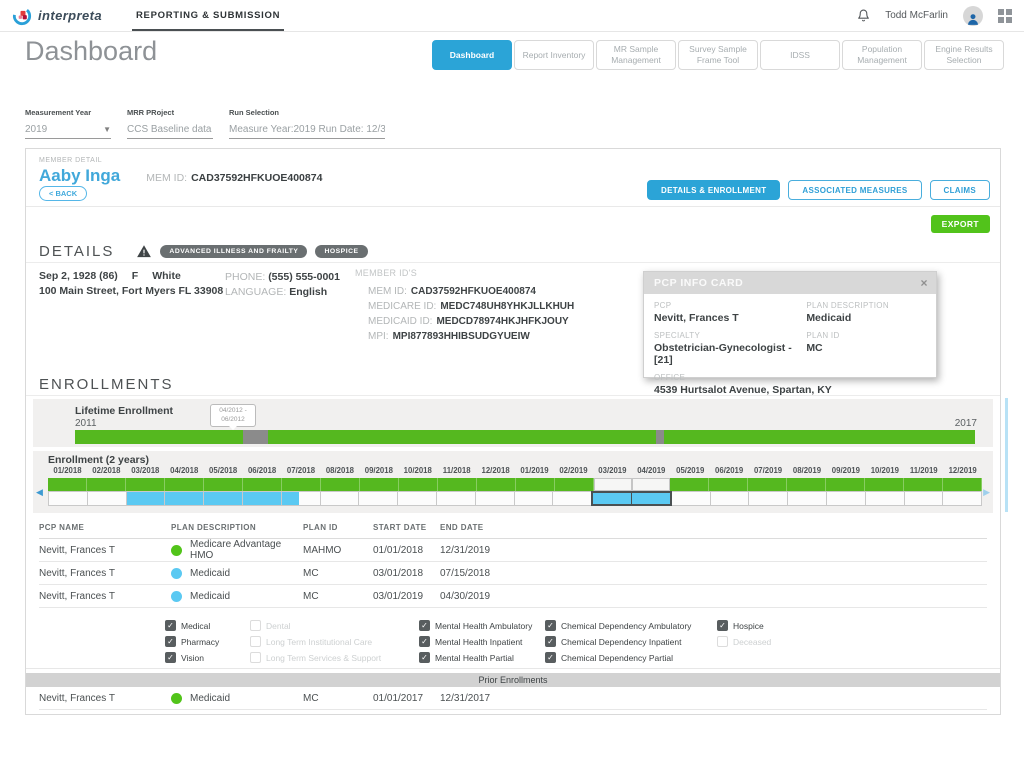 The image size is (1024, 774). I want to click on benefit-mental-health-ambulatory: ✓ Mental Health Ambulatory, so click(475, 625).